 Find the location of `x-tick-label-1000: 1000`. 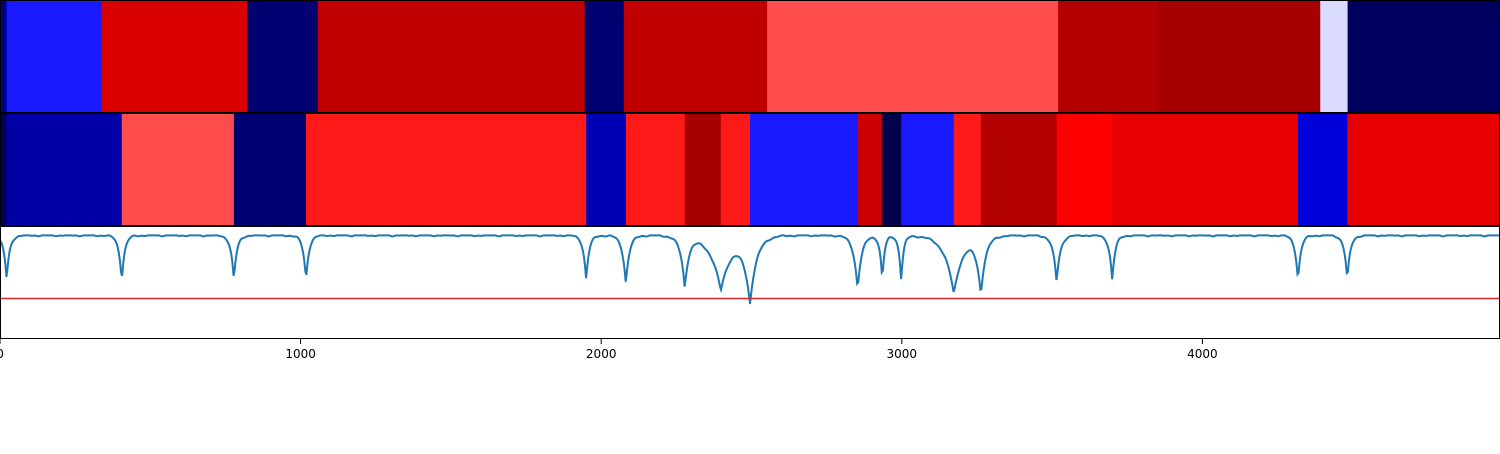

x-tick-label-1000: 1000 is located at coordinates (300, 354).